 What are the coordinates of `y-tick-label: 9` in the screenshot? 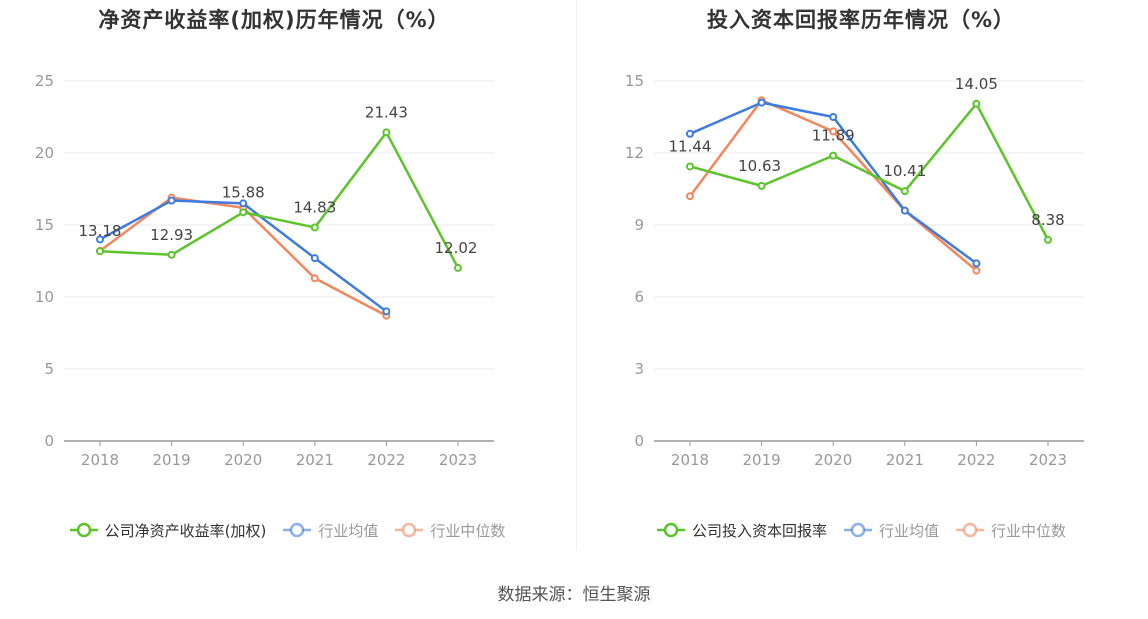 It's located at (639, 225).